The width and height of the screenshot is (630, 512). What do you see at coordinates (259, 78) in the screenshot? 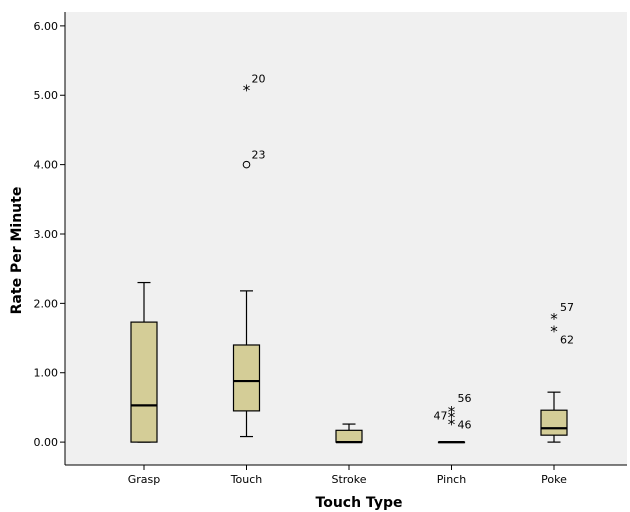
I see `outlier-label: 20` at bounding box center [259, 78].